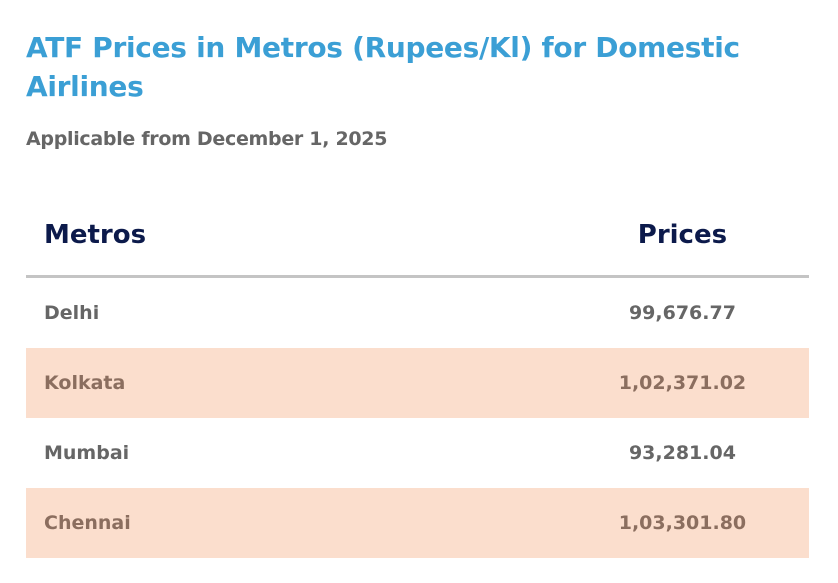  I want to click on metro-cell: Chennai, so click(101, 523).